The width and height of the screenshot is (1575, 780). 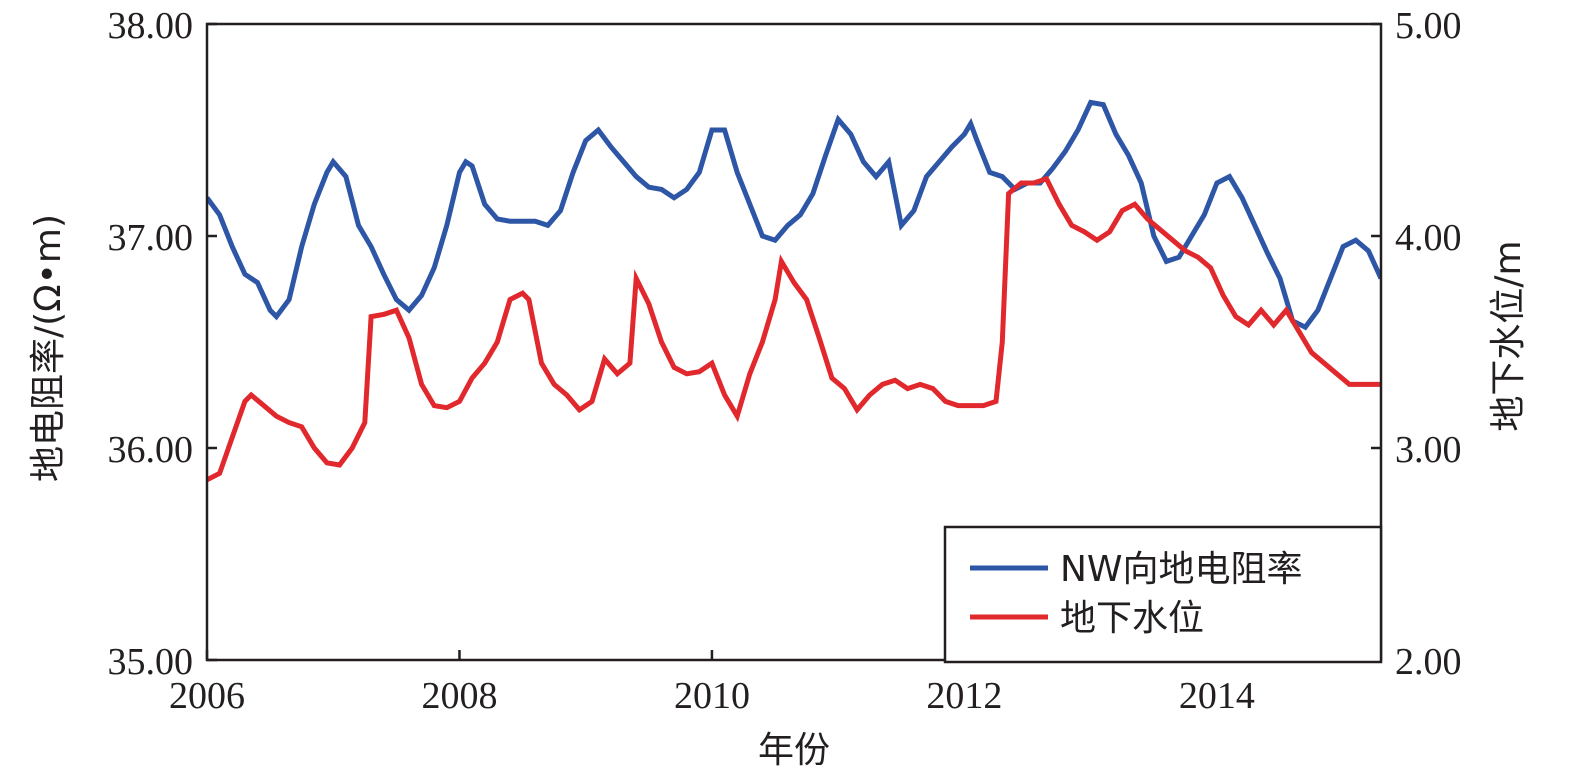 What do you see at coordinates (151, 238) in the screenshot?
I see `y-left-tick-label: 37.00` at bounding box center [151, 238].